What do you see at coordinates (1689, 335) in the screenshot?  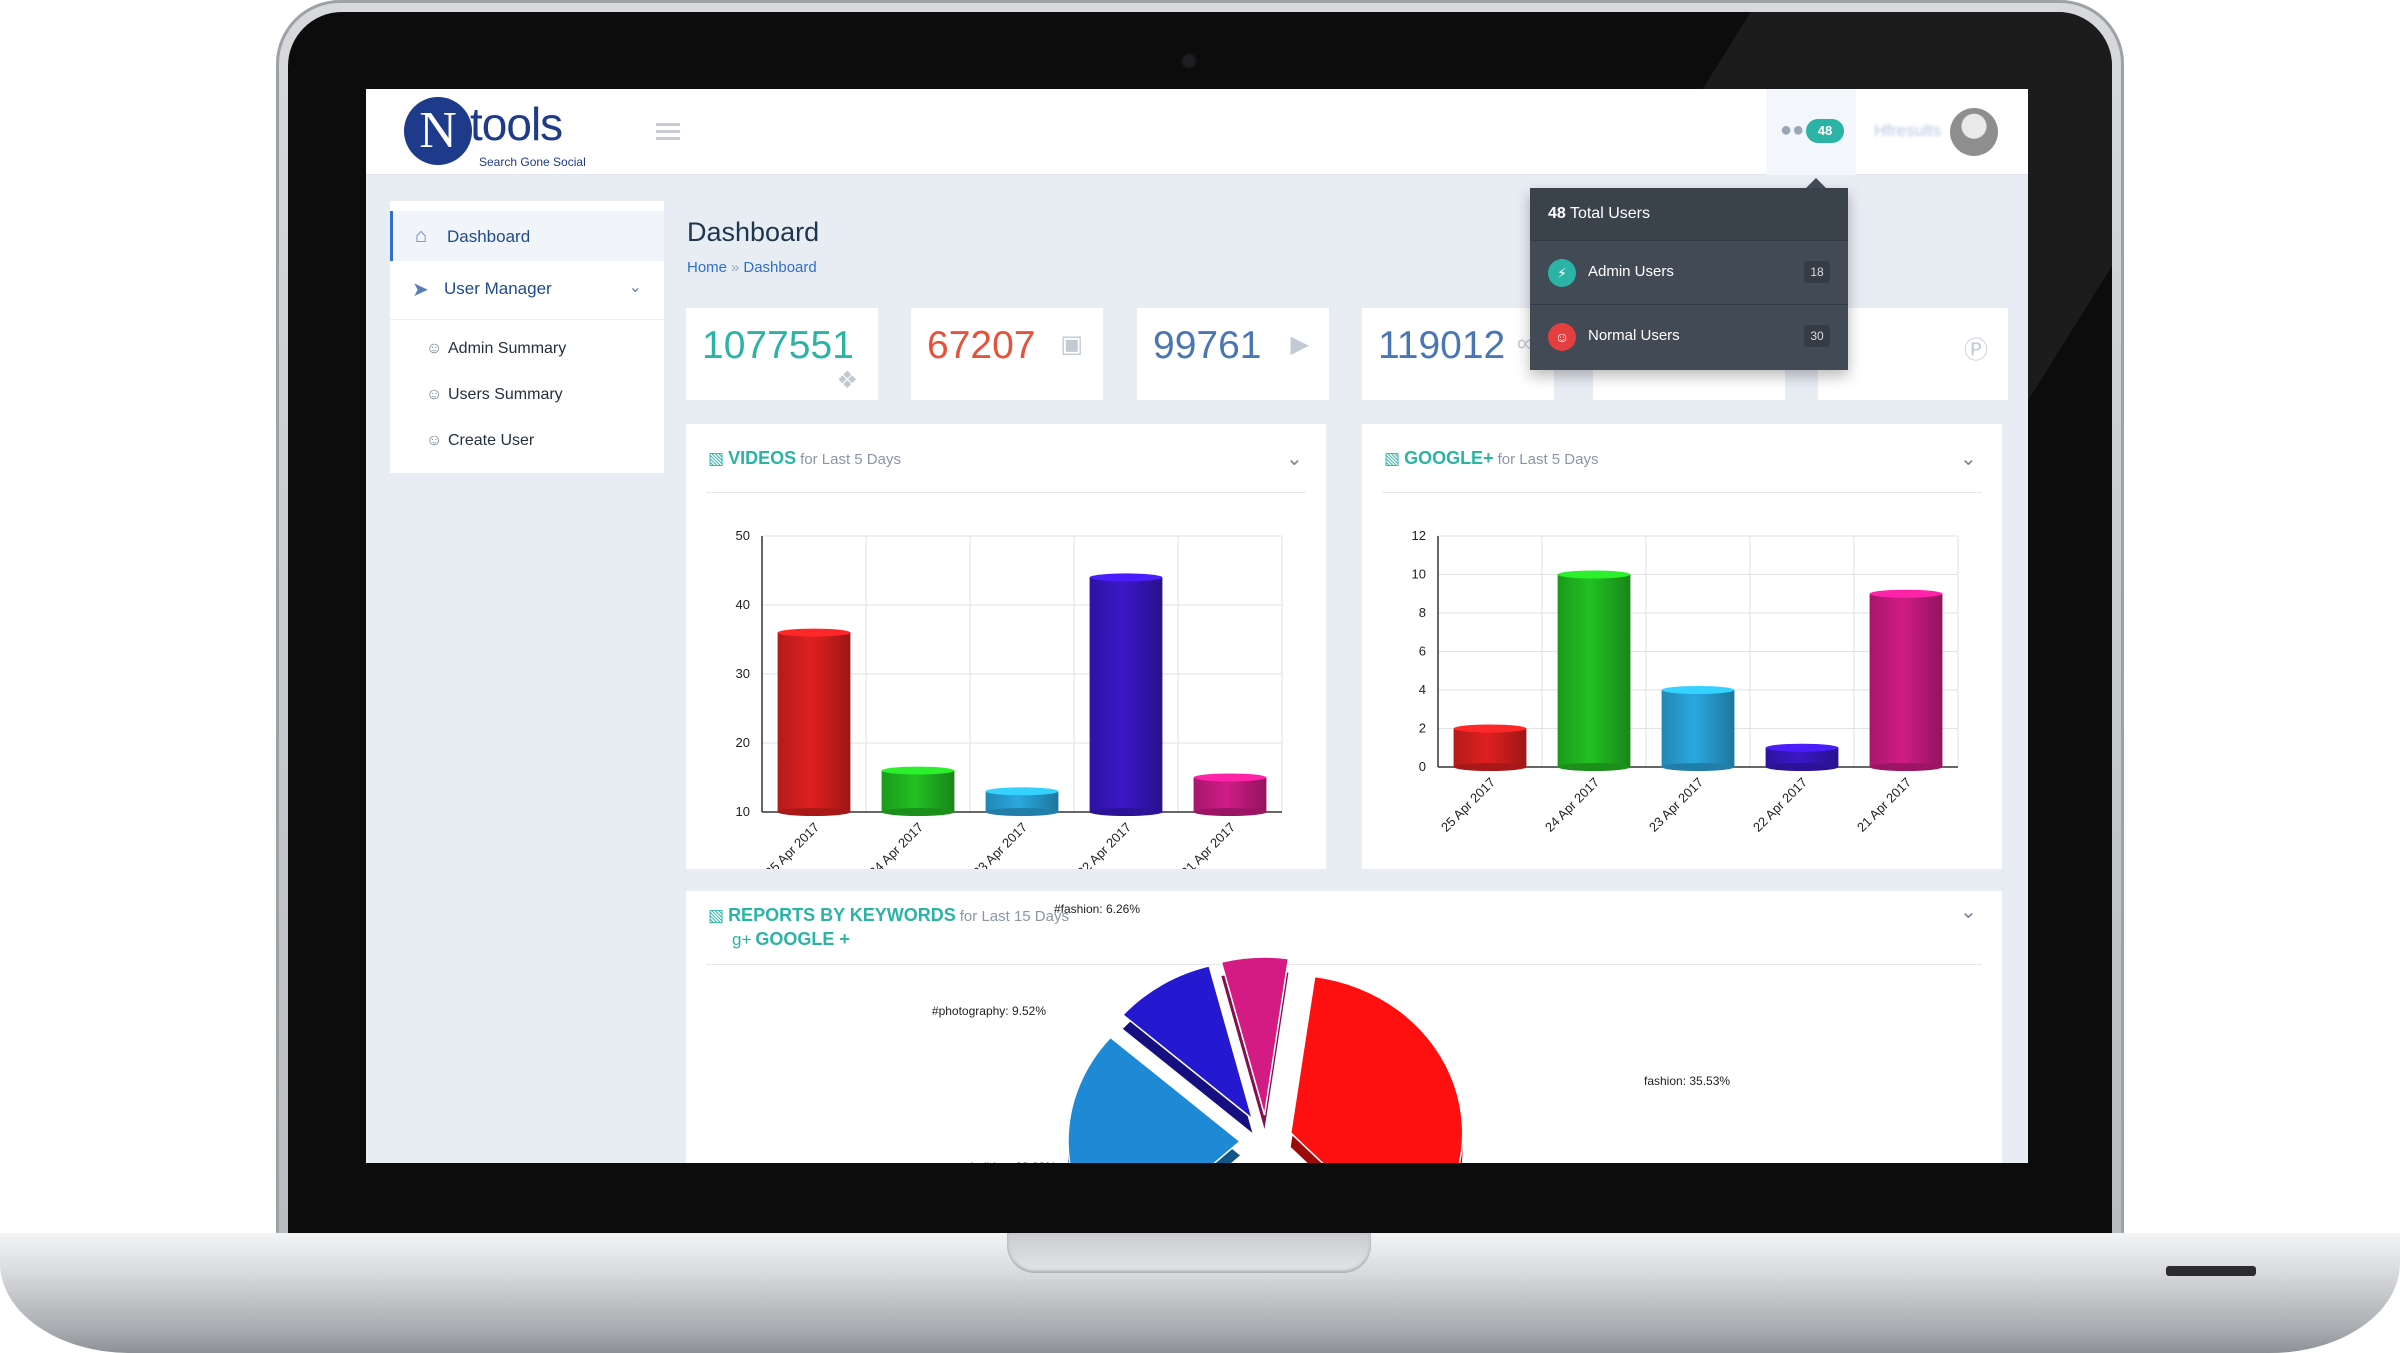 I see `dropdown-item-normal-users: ☺ Normal Users 30` at bounding box center [1689, 335].